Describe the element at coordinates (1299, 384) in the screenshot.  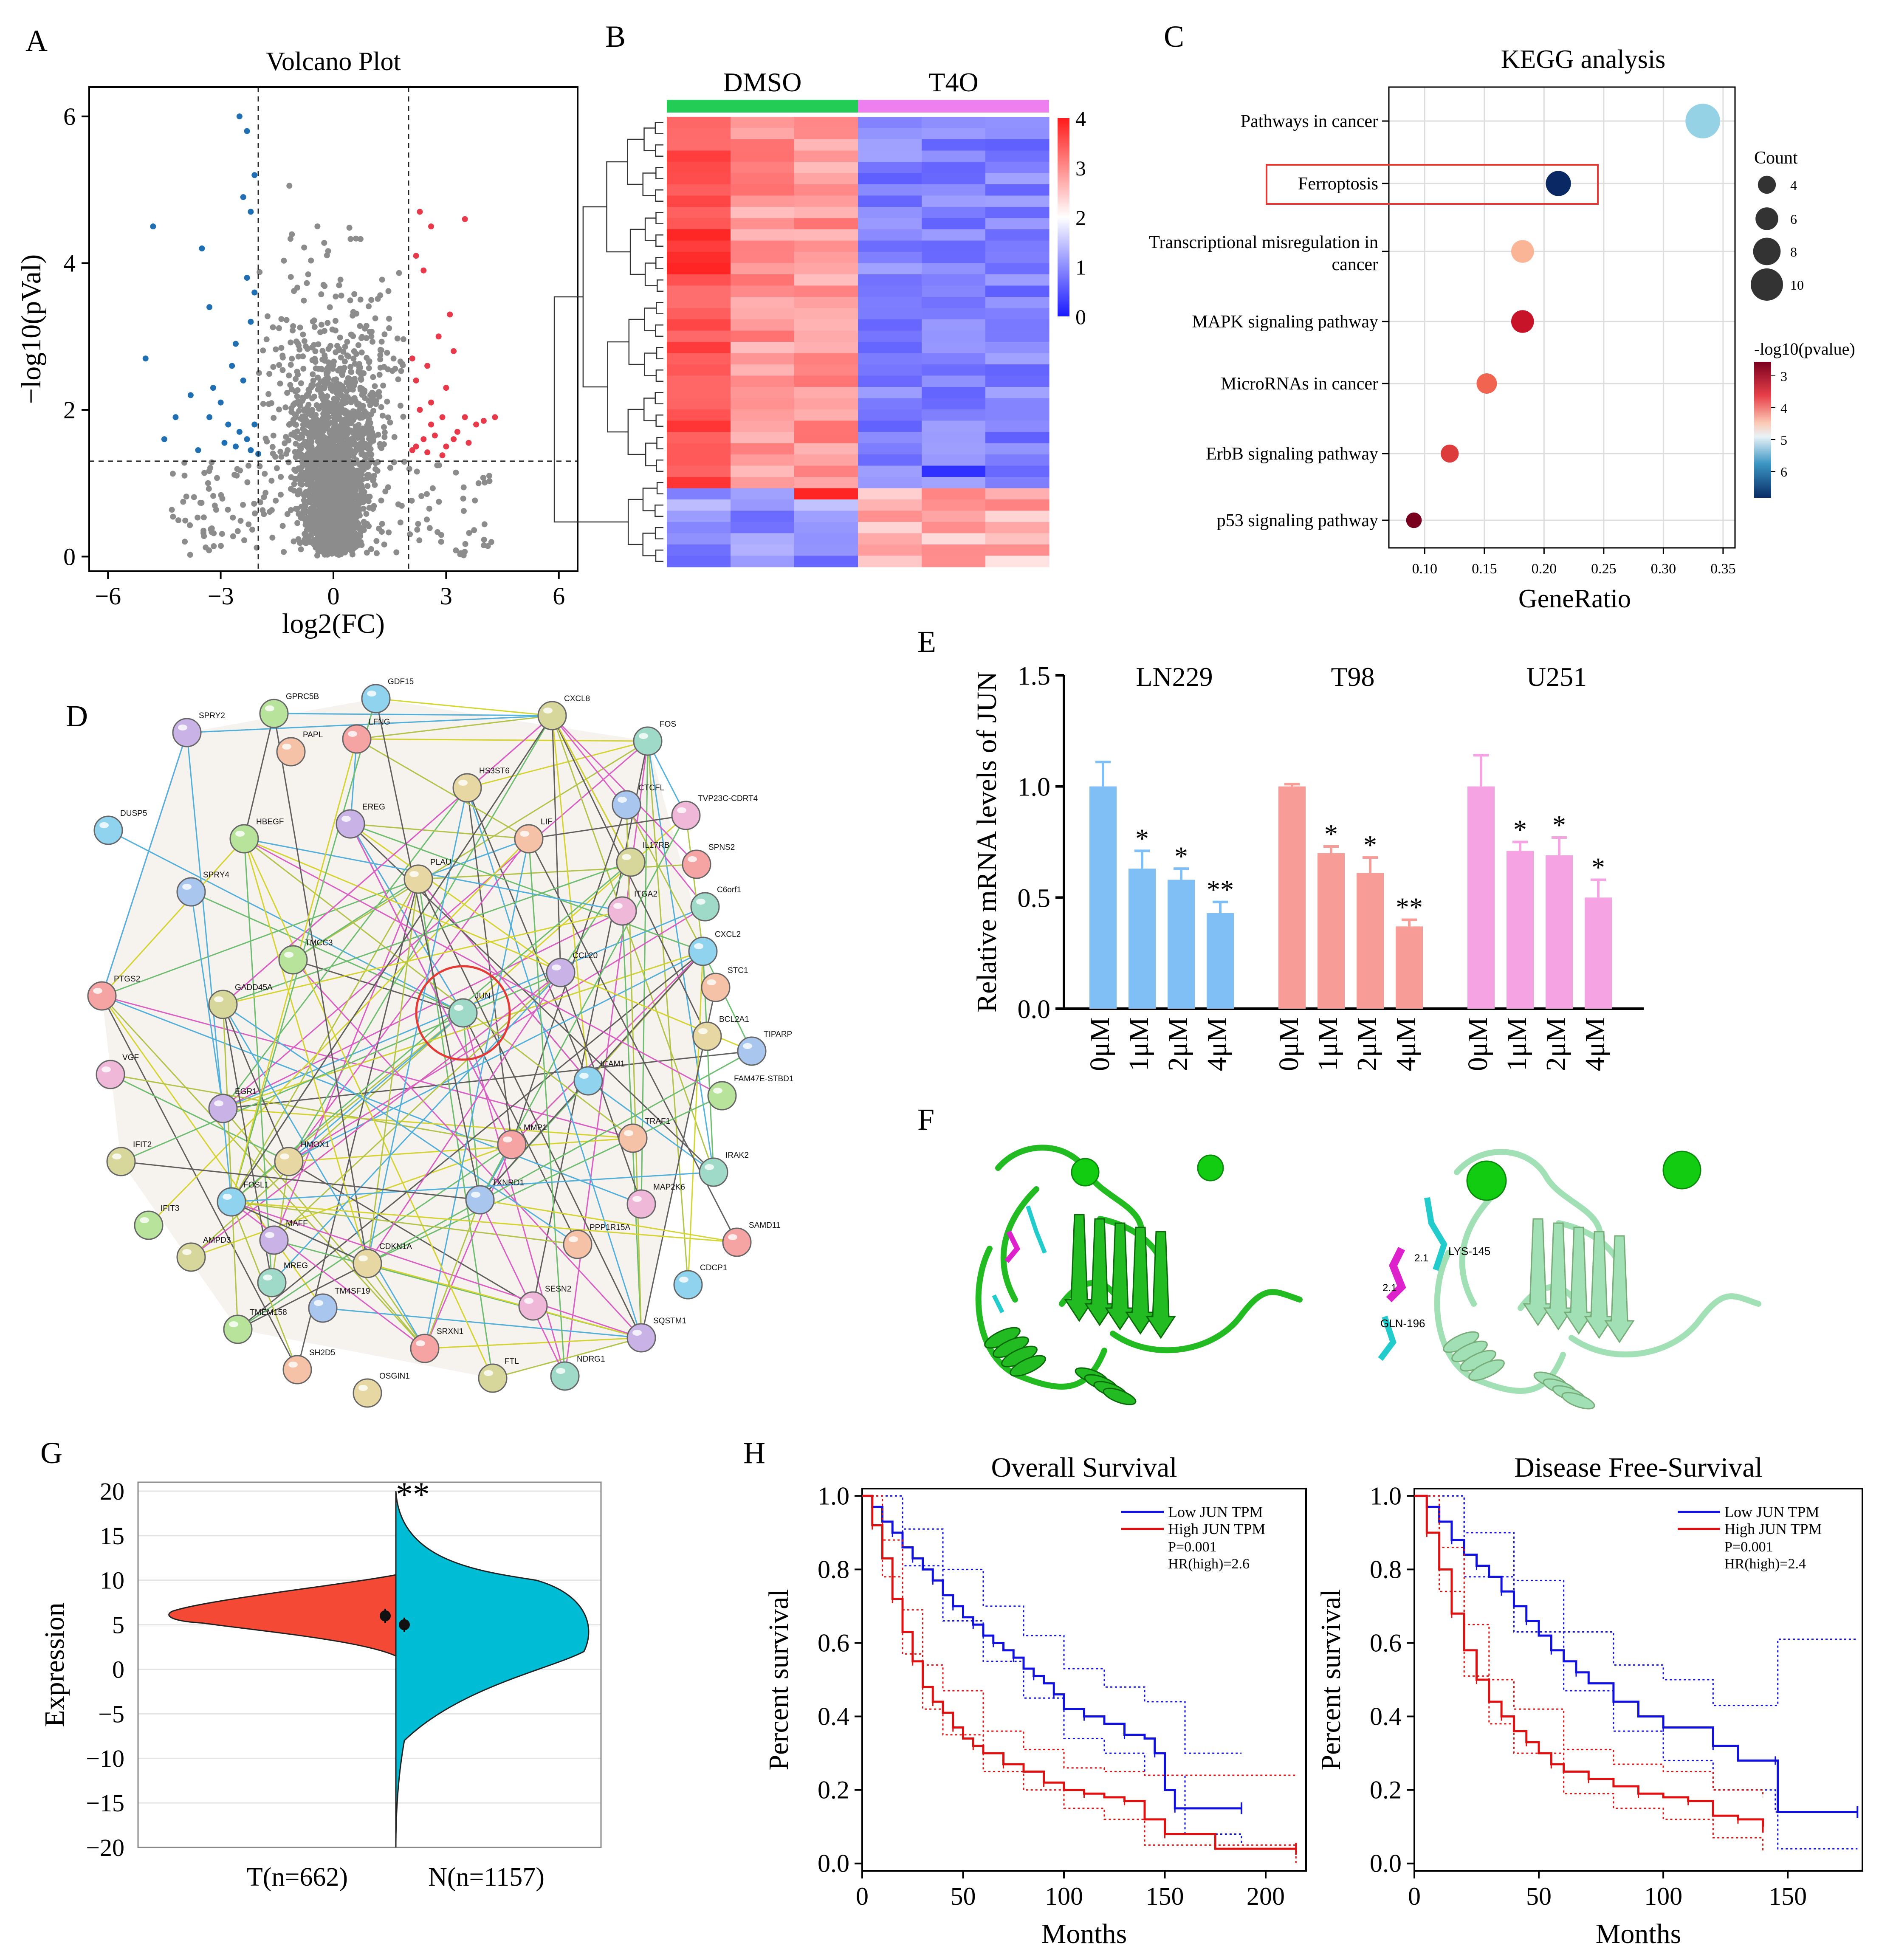
I see `pathway-label: MicroRNAs in cancer` at that location.